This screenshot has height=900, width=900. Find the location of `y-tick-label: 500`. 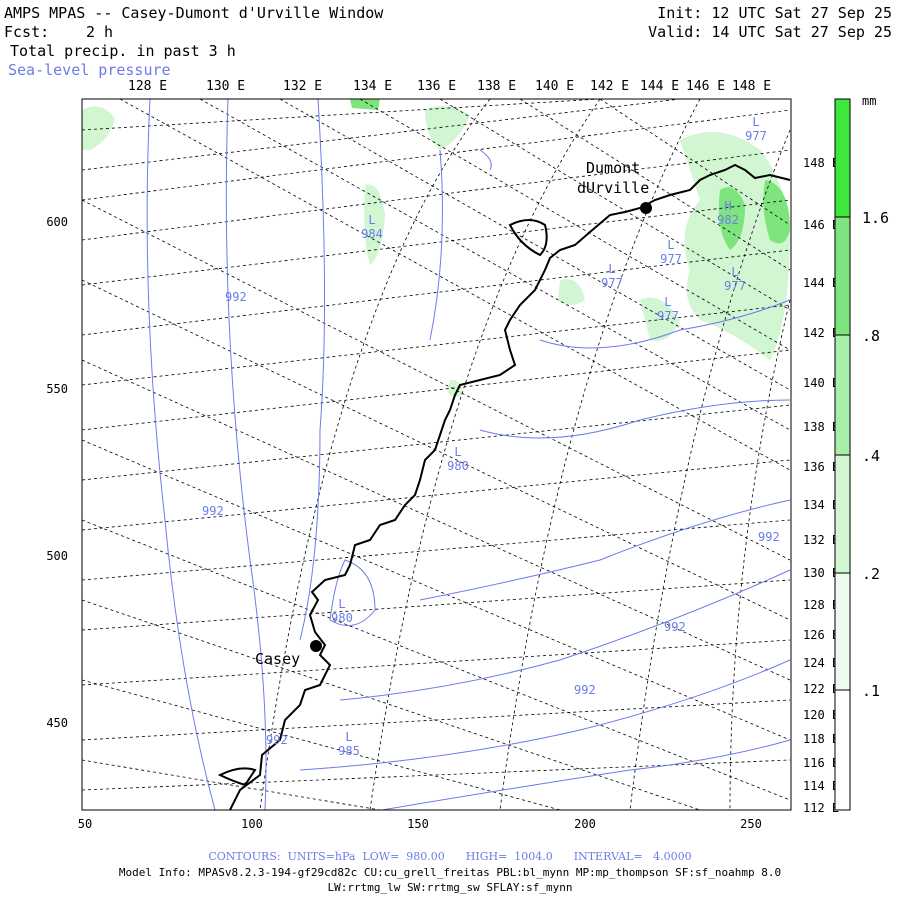

y-tick-label: 500 is located at coordinates (57, 556).